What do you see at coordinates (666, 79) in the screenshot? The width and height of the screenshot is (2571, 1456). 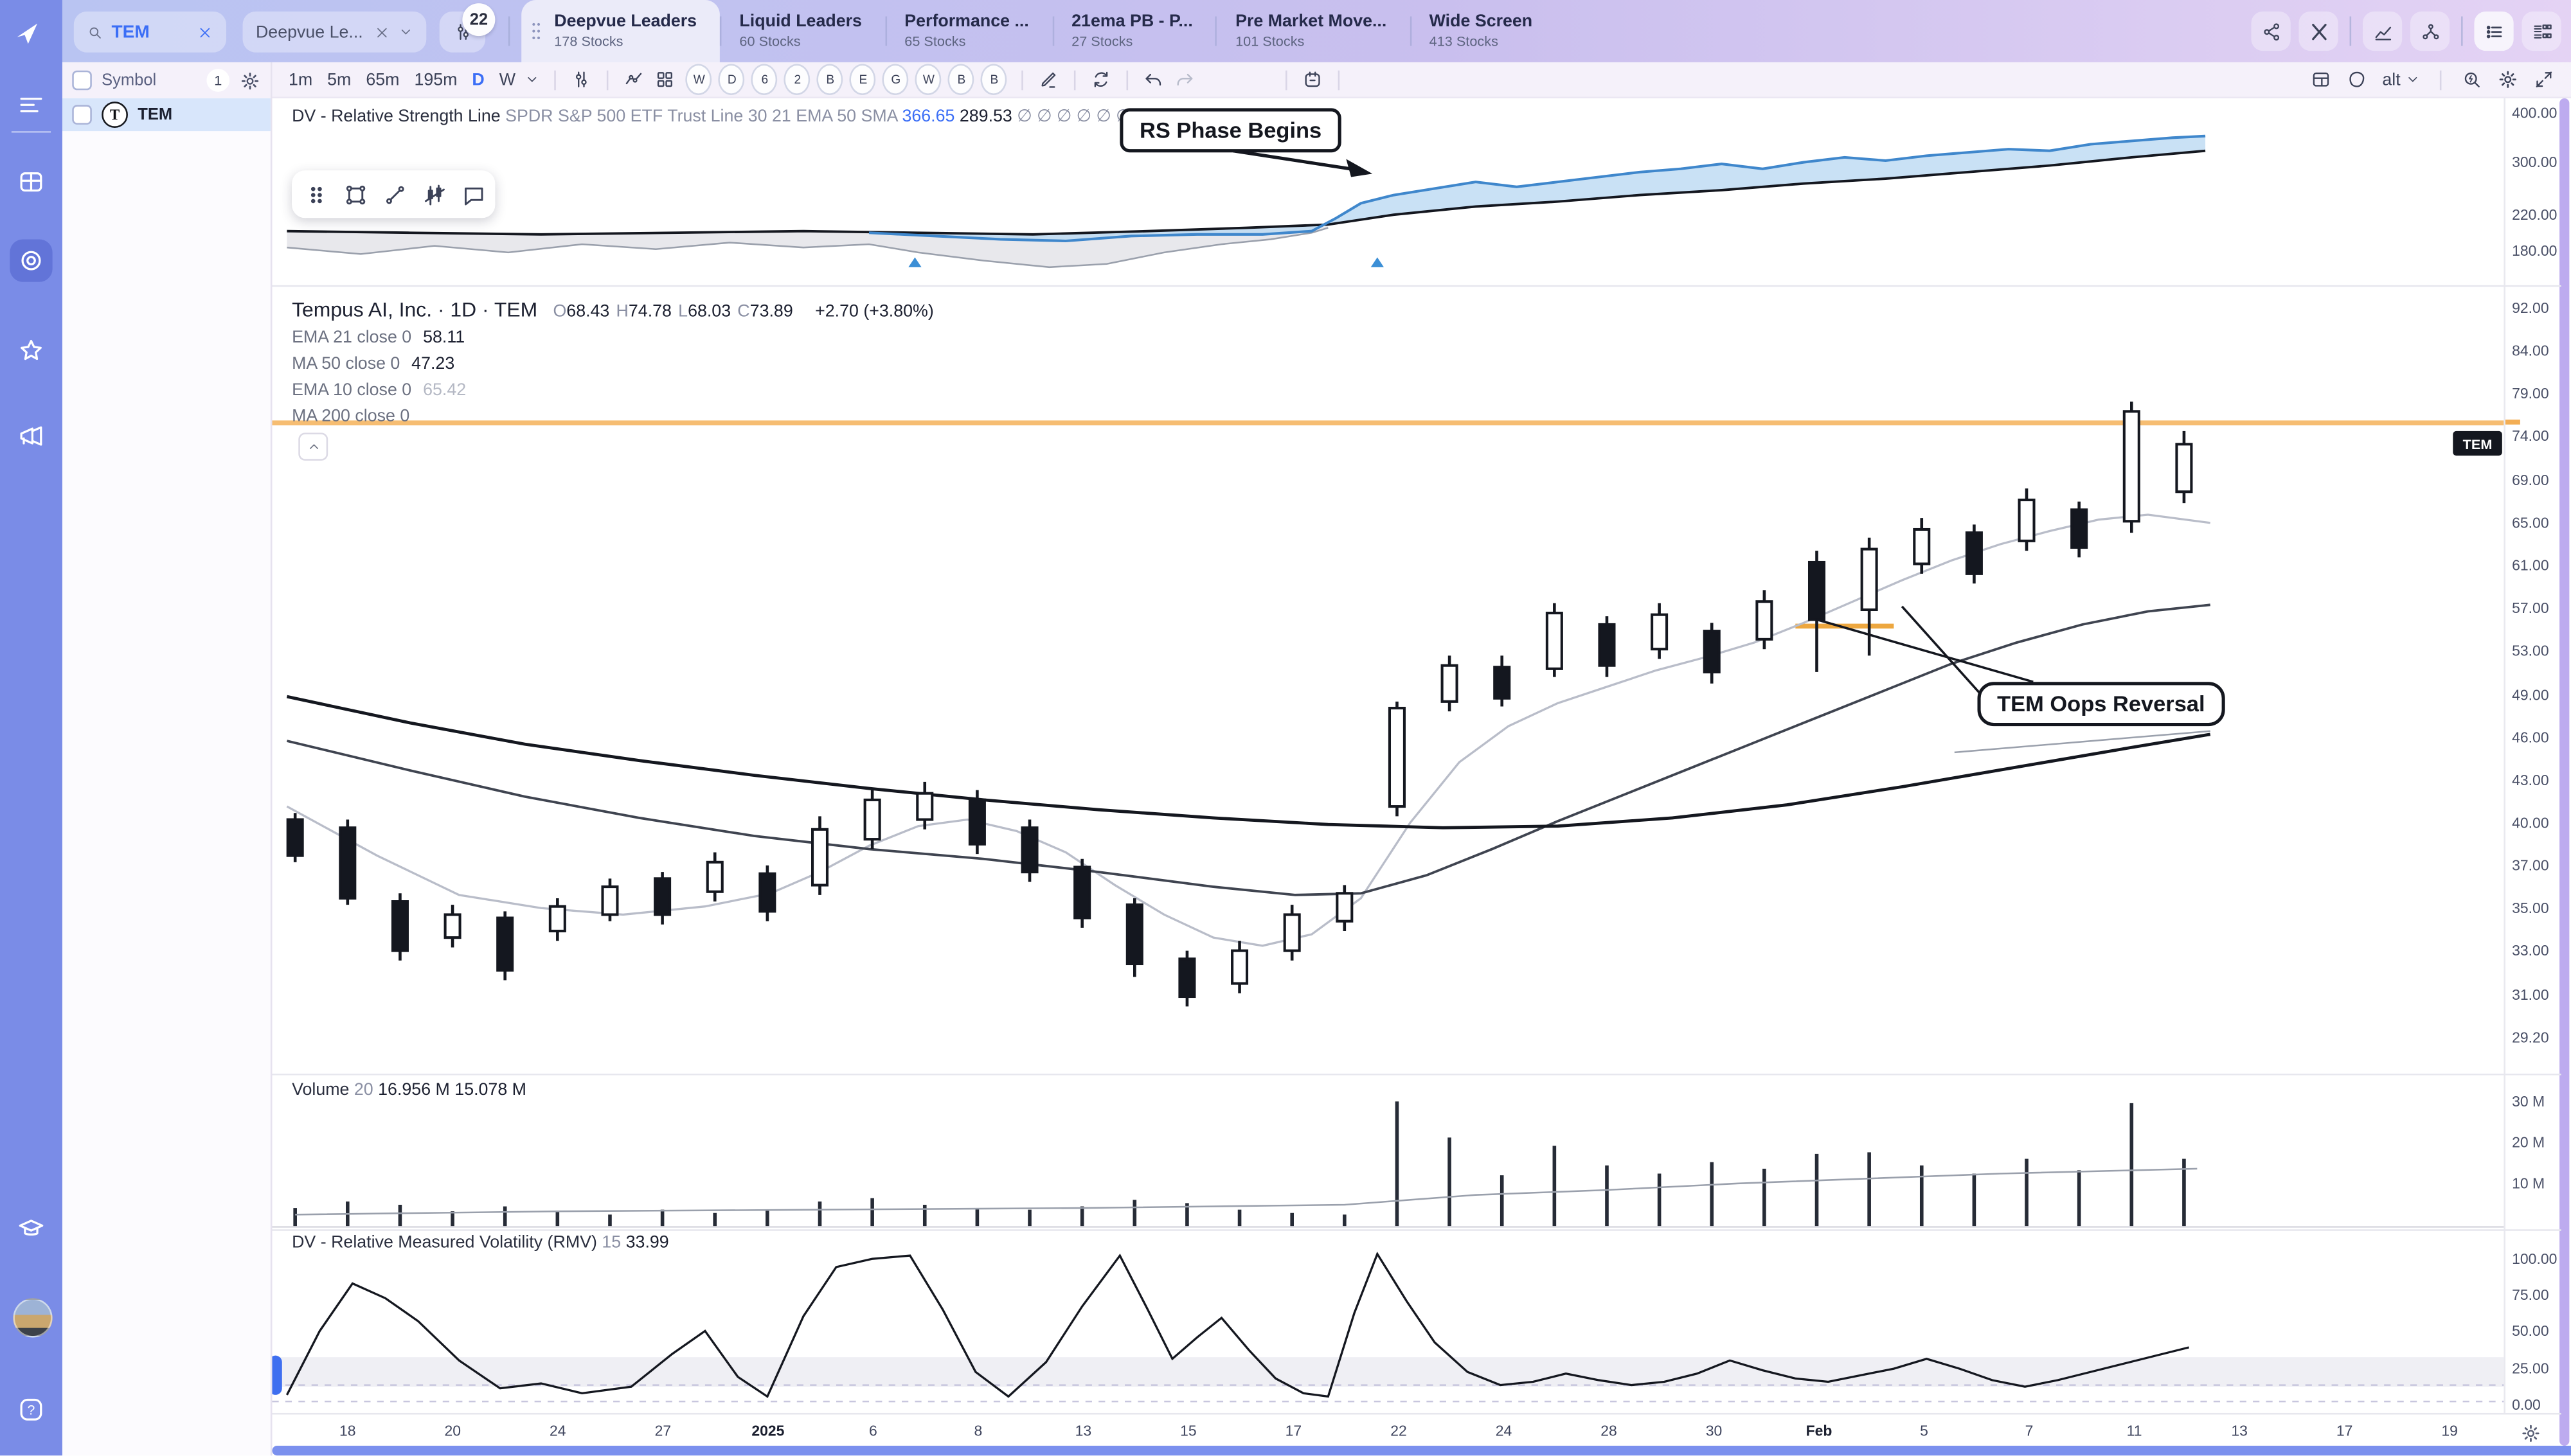 I see `layout-grid-icon` at bounding box center [666, 79].